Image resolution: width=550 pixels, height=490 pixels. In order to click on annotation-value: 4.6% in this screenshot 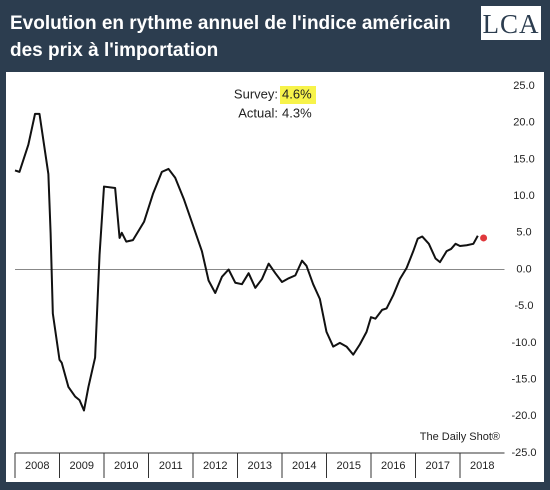, I will do `click(297, 93)`.